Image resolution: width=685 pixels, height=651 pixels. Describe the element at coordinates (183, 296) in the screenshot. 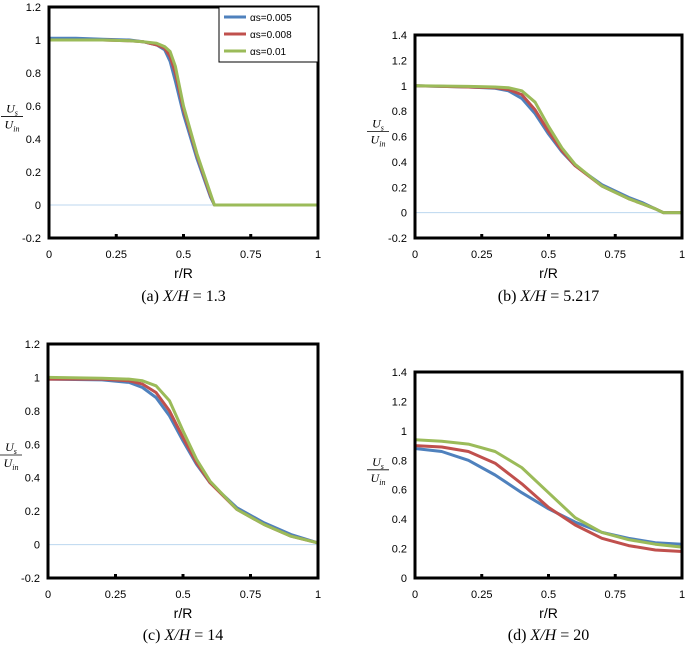

I see `panel-caption: (a) X/H = 1.3` at that location.